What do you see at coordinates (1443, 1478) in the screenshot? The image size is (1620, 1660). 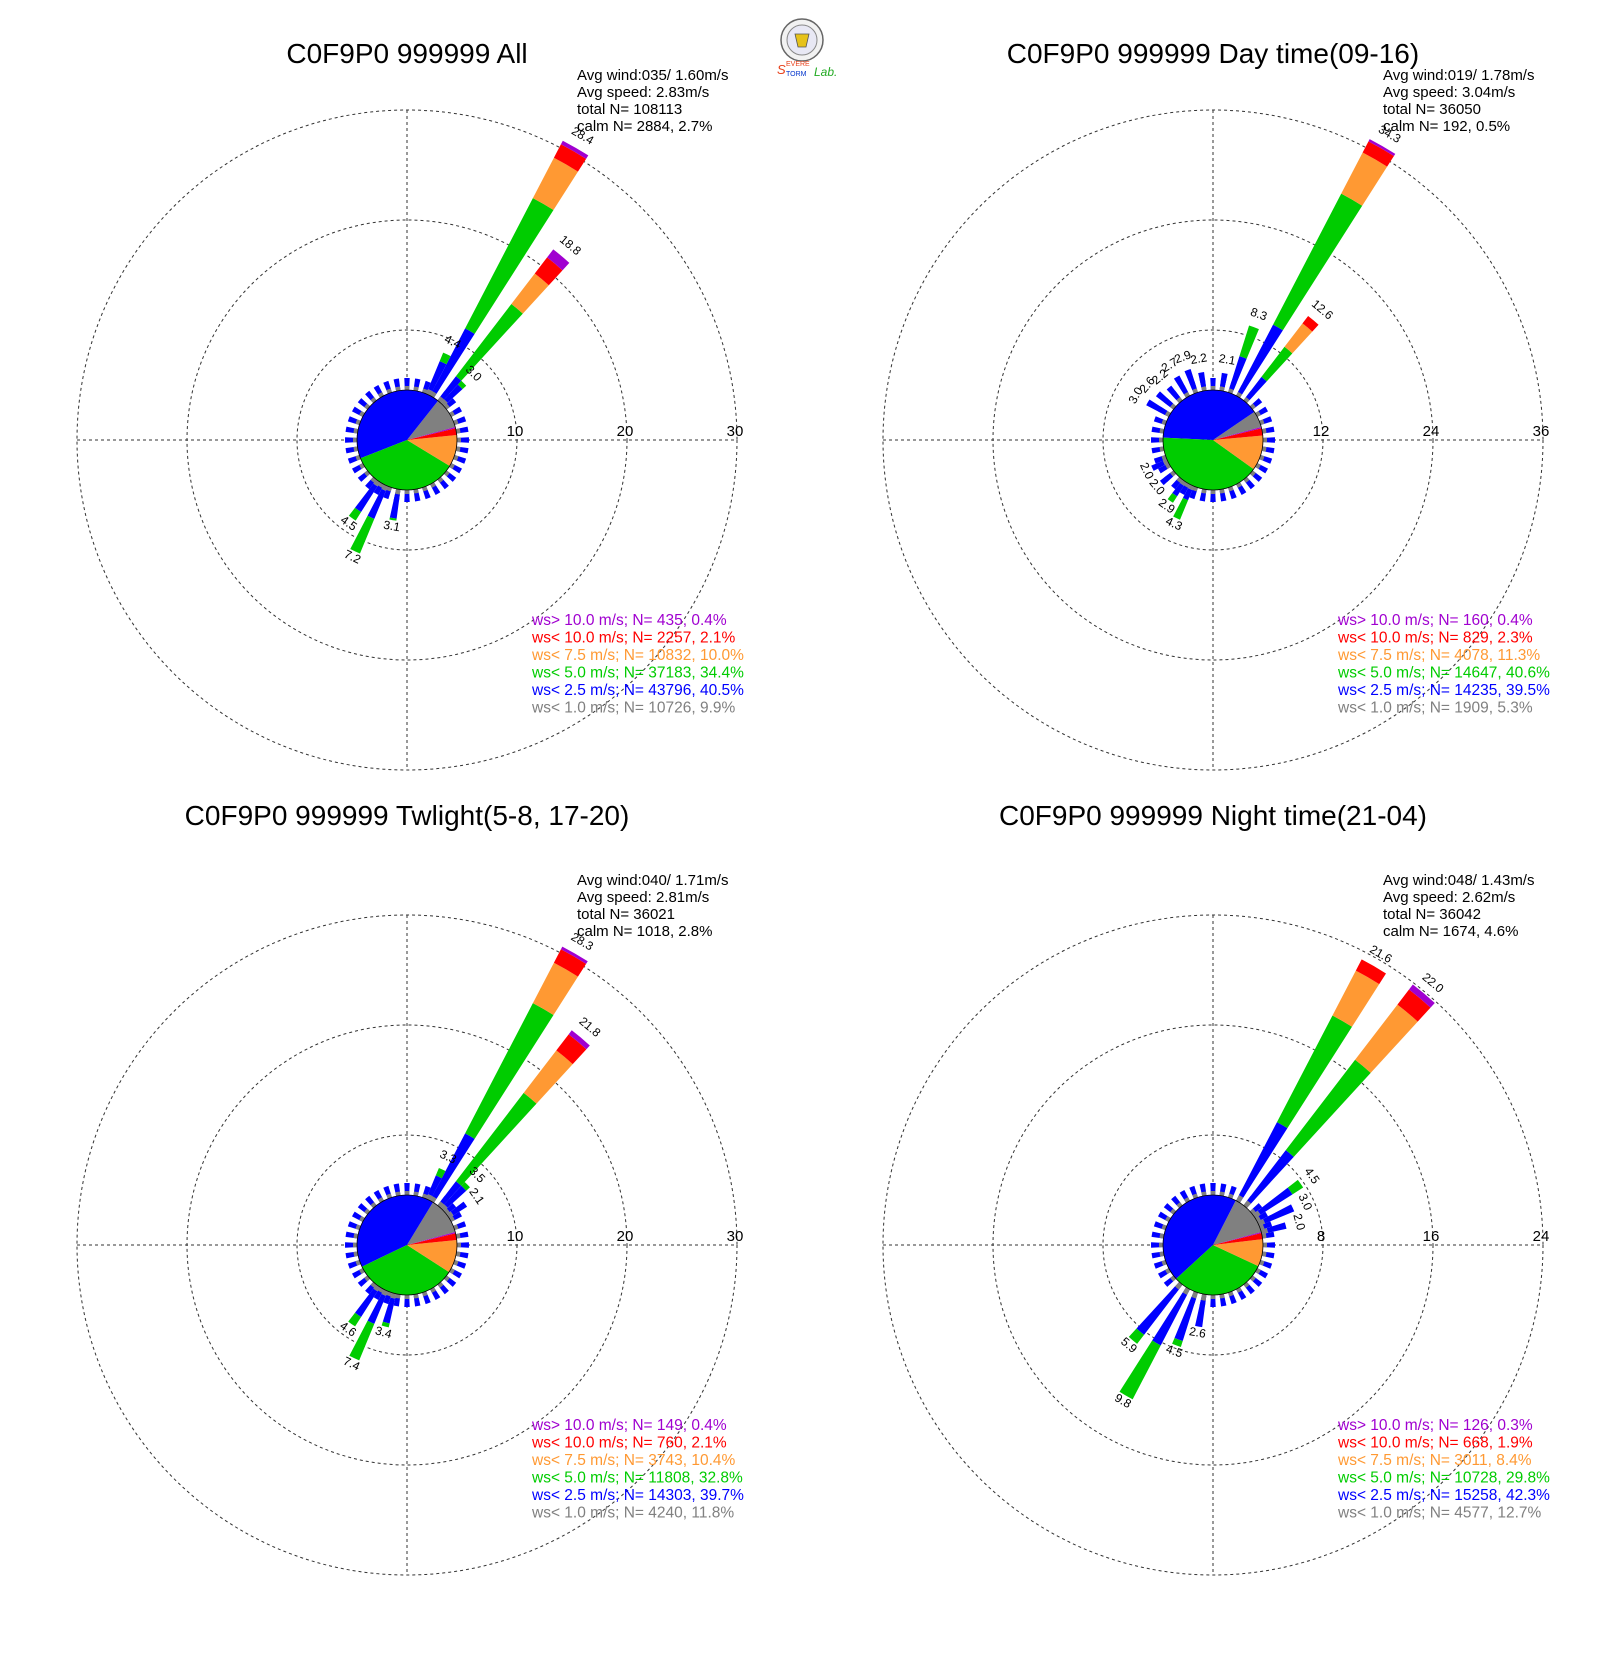 I see `legend-entry: ws< 5.0 m/s; N= 10728, 29.8%` at bounding box center [1443, 1478].